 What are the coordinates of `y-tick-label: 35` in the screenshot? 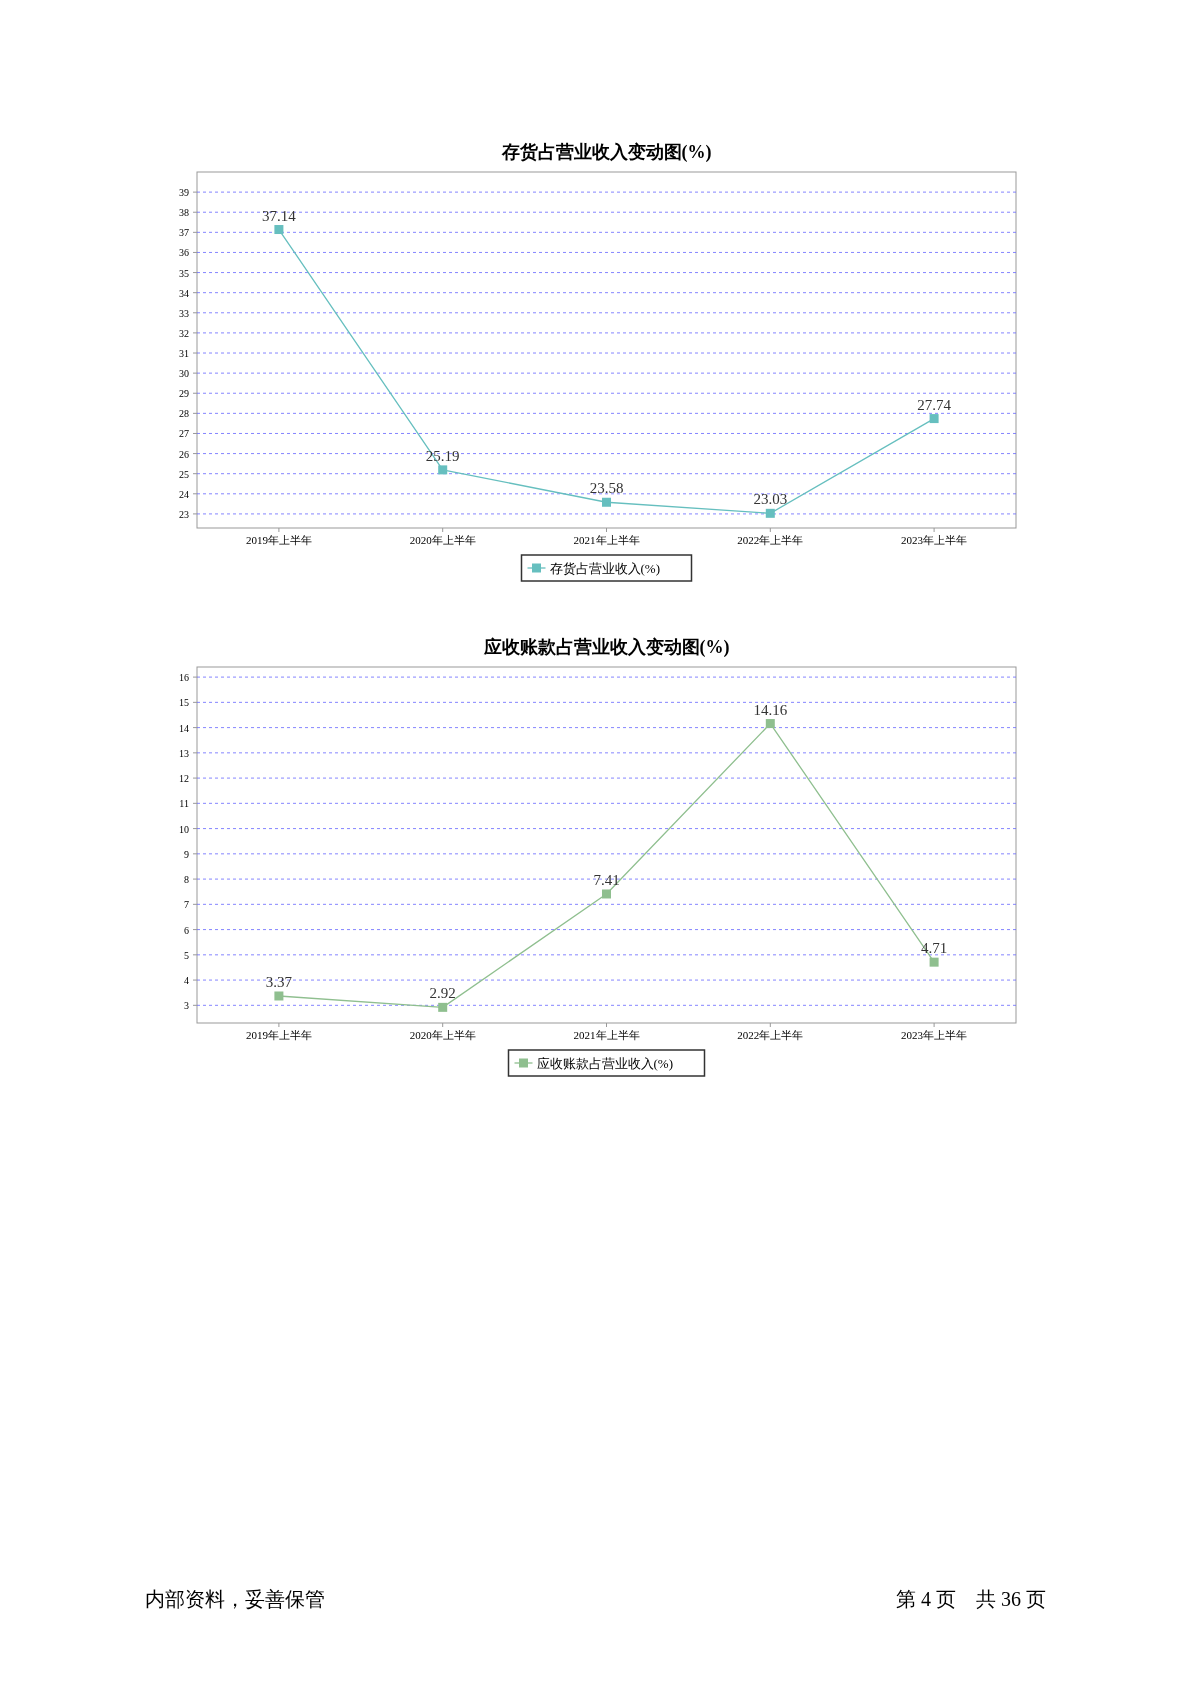 It's located at (184, 273).